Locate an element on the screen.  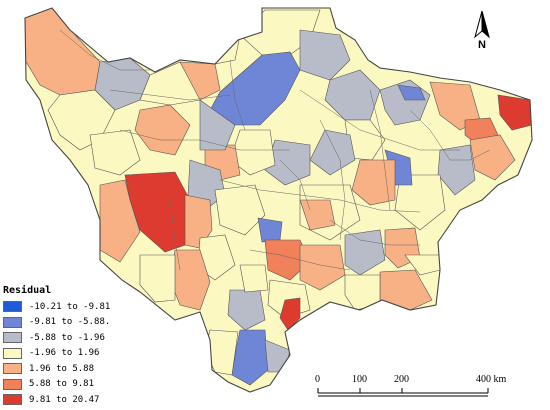
north-arrow: N is located at coordinates (482, 31).